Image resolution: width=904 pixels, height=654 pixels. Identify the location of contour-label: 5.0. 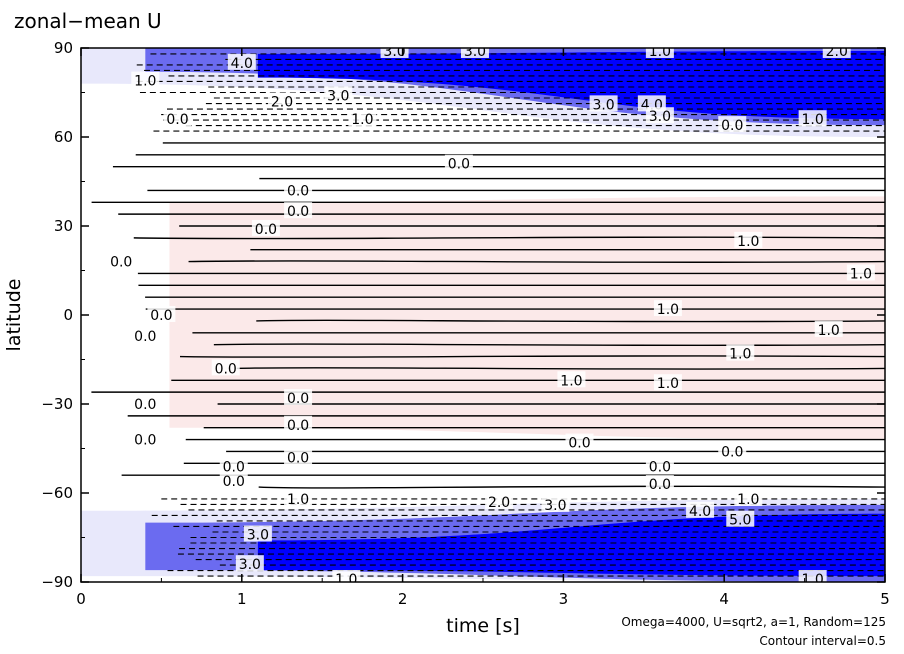
(740, 521).